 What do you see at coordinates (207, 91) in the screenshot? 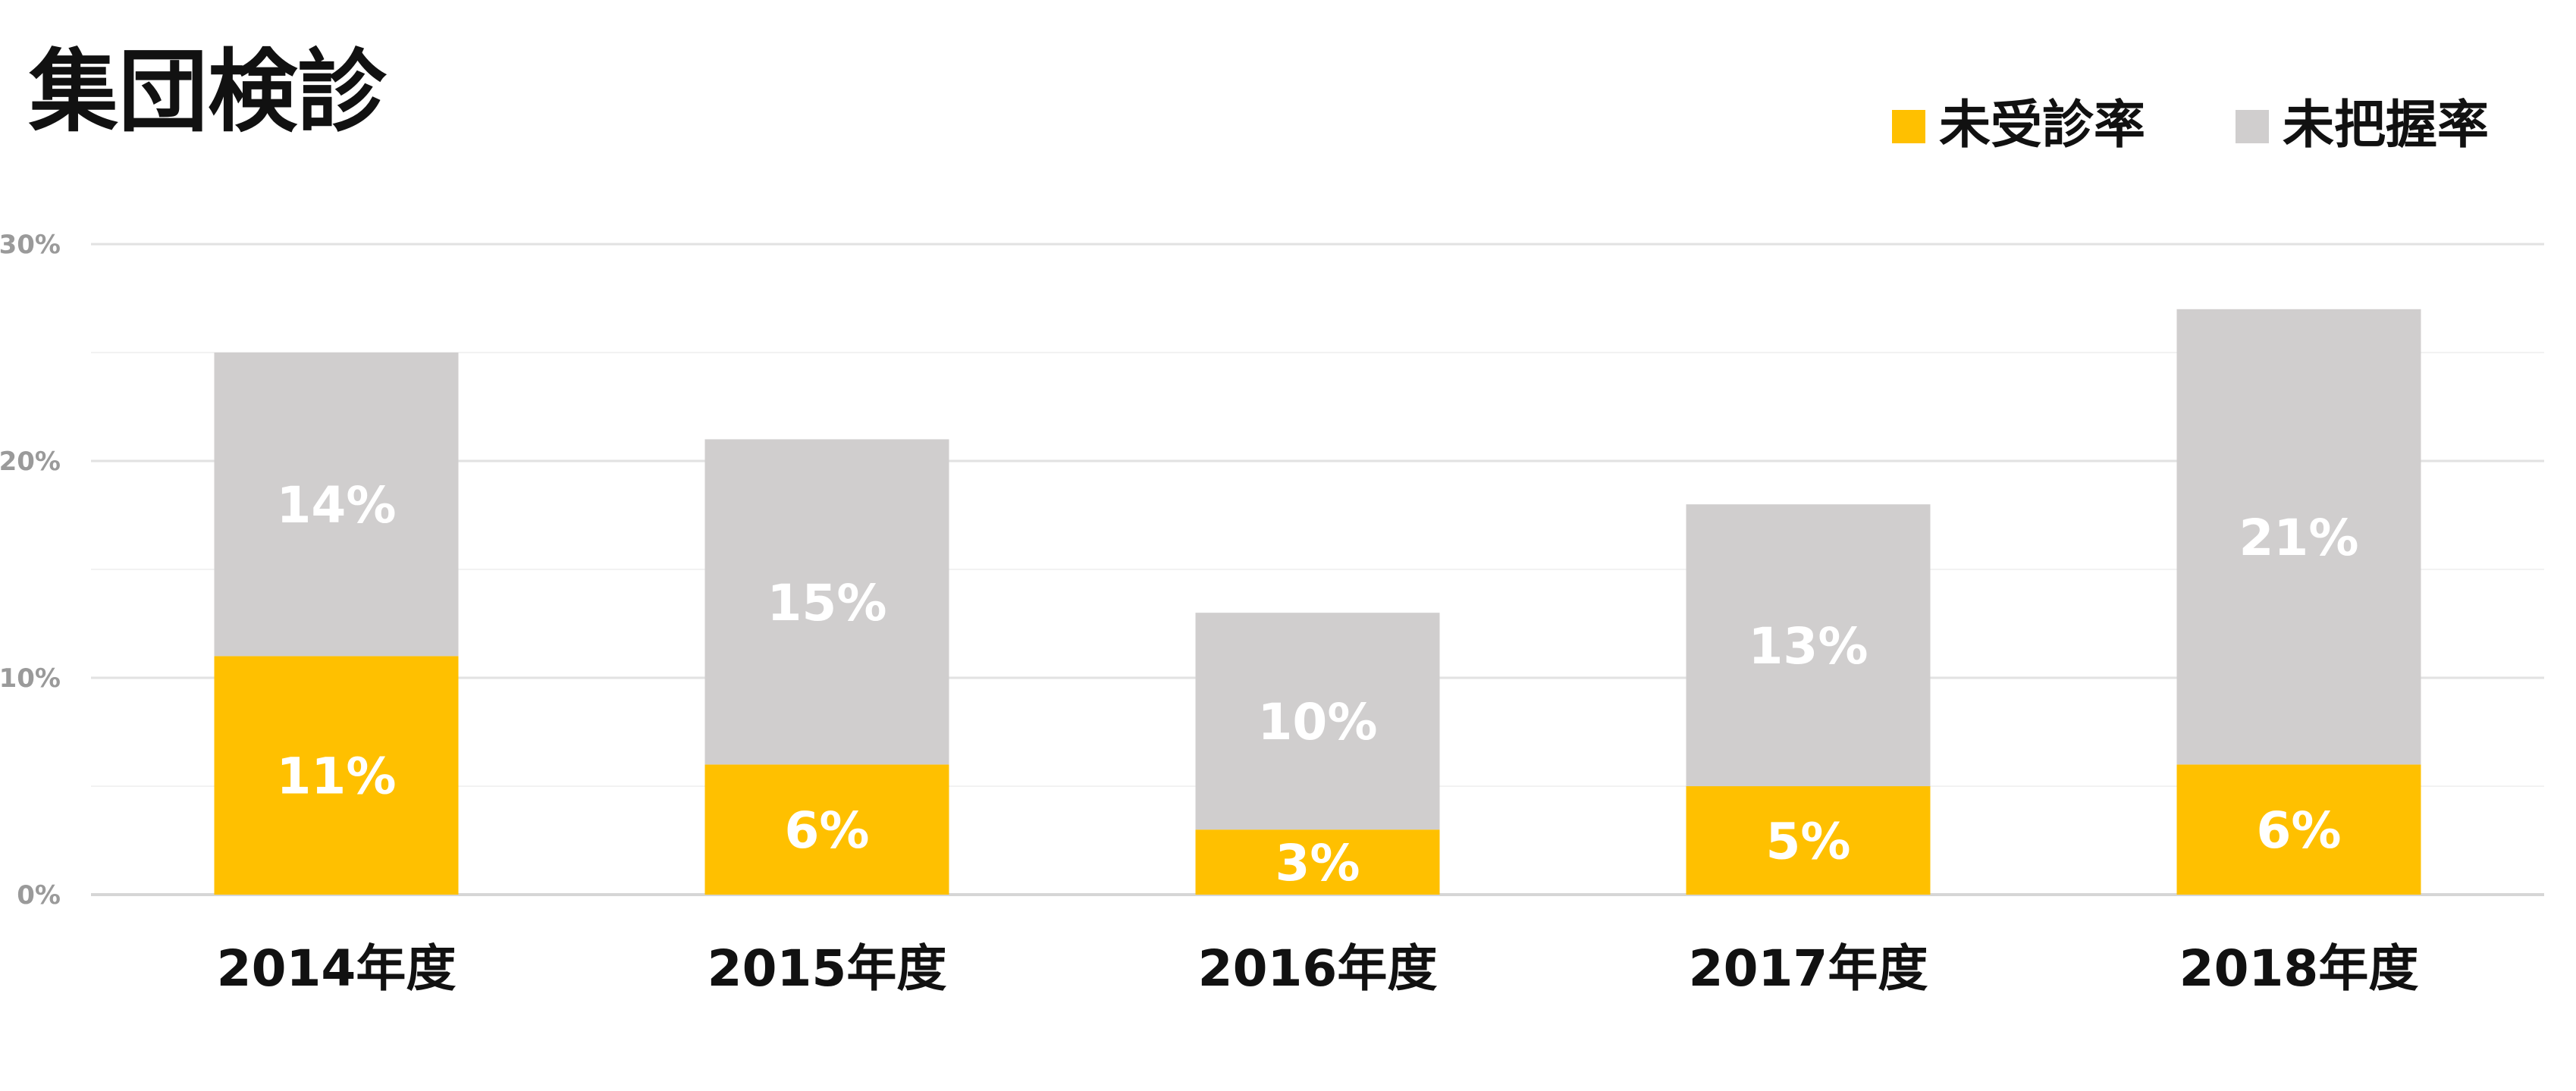
I see `chart-title: 集団検診` at bounding box center [207, 91].